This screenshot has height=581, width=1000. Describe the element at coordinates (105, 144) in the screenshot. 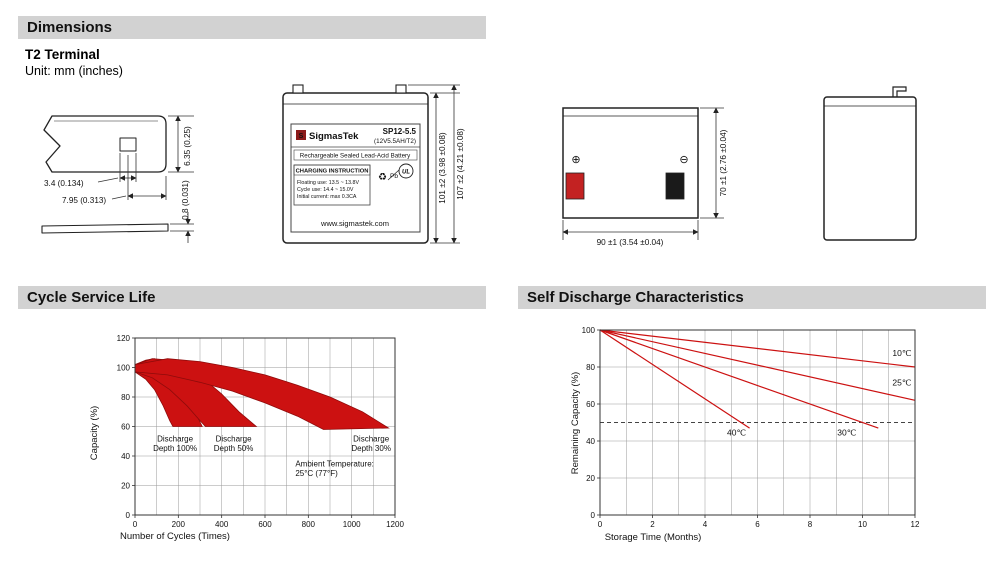

I see `terminal-outline` at that location.